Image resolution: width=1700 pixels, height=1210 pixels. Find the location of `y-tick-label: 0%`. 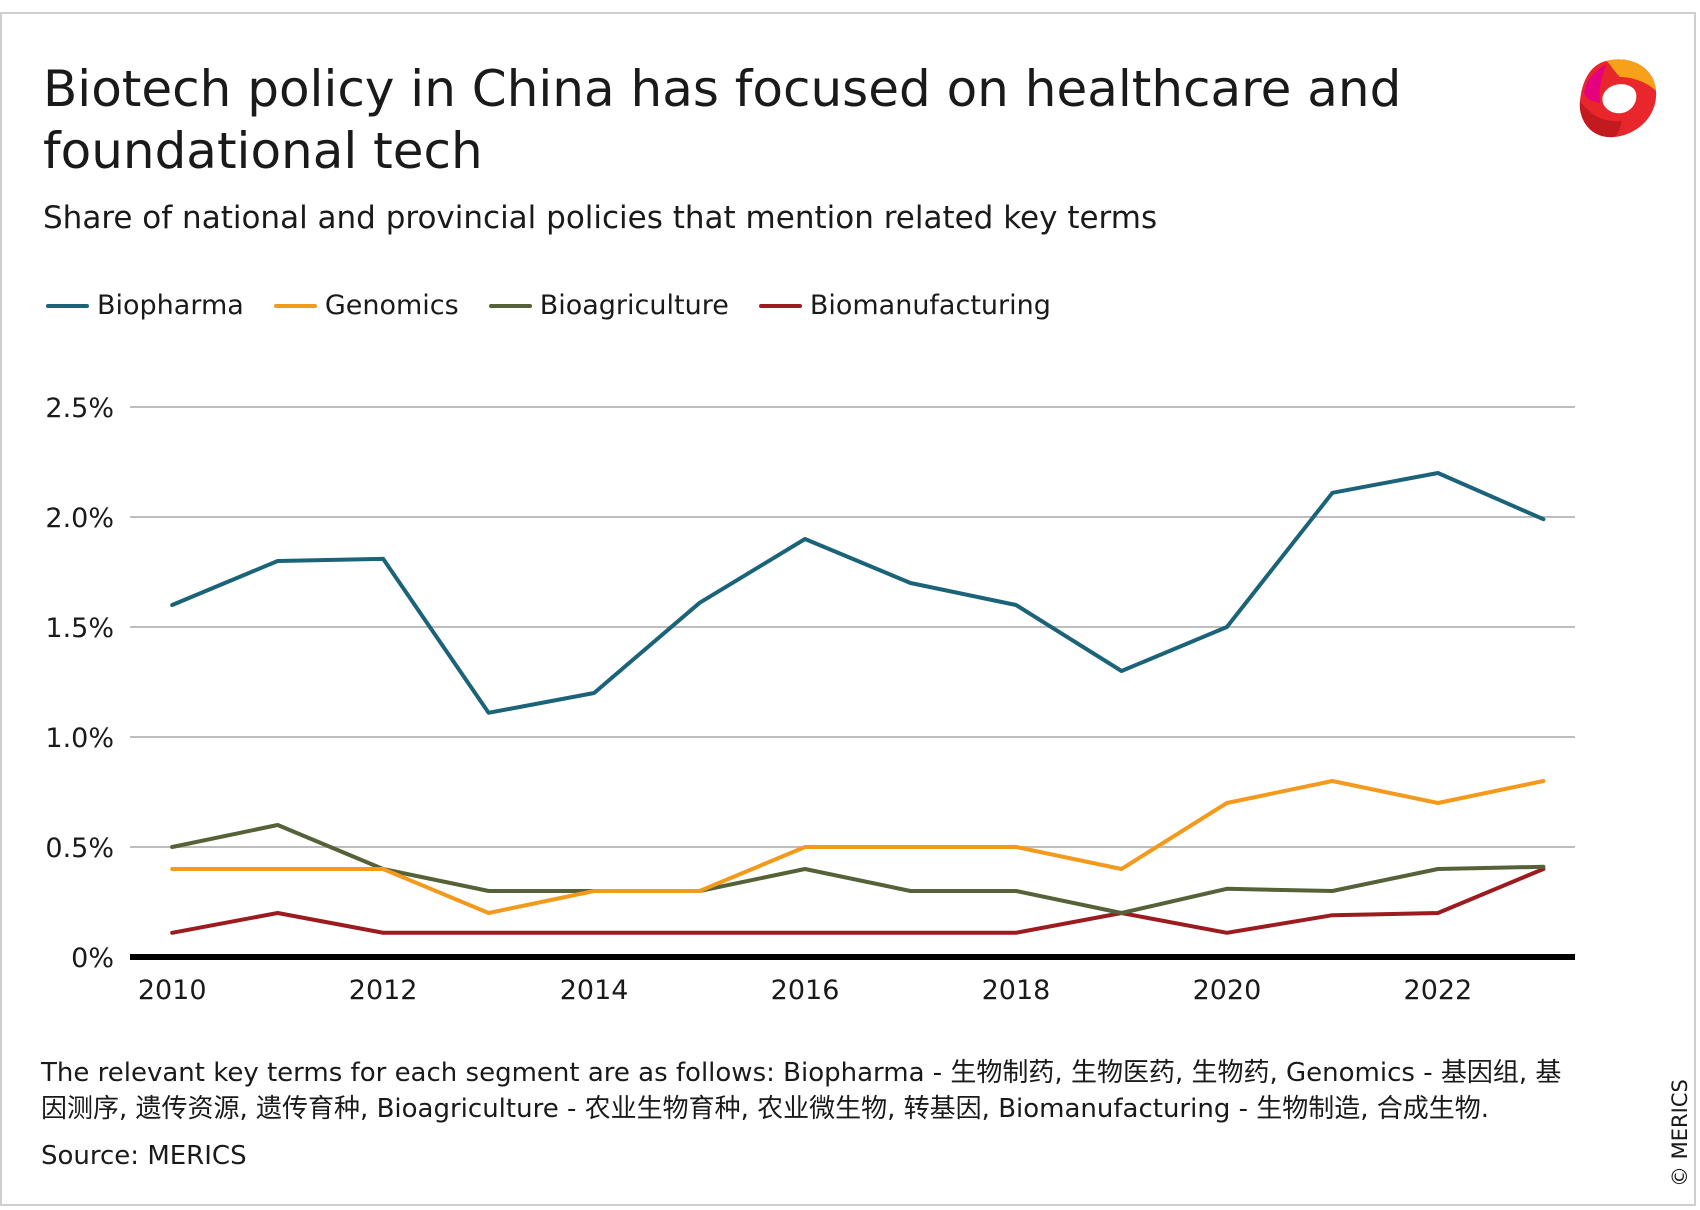

y-tick-label: 0% is located at coordinates (92, 958).